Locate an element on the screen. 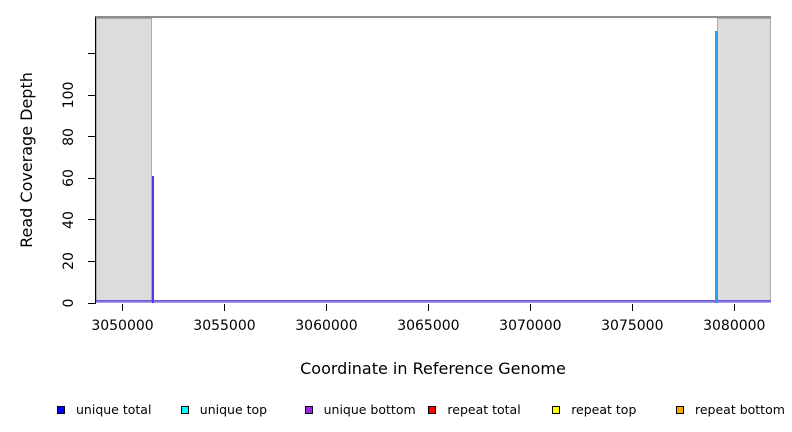 This screenshot has width=792, height=432. legend-label: repeat bottom is located at coordinates (739, 409).